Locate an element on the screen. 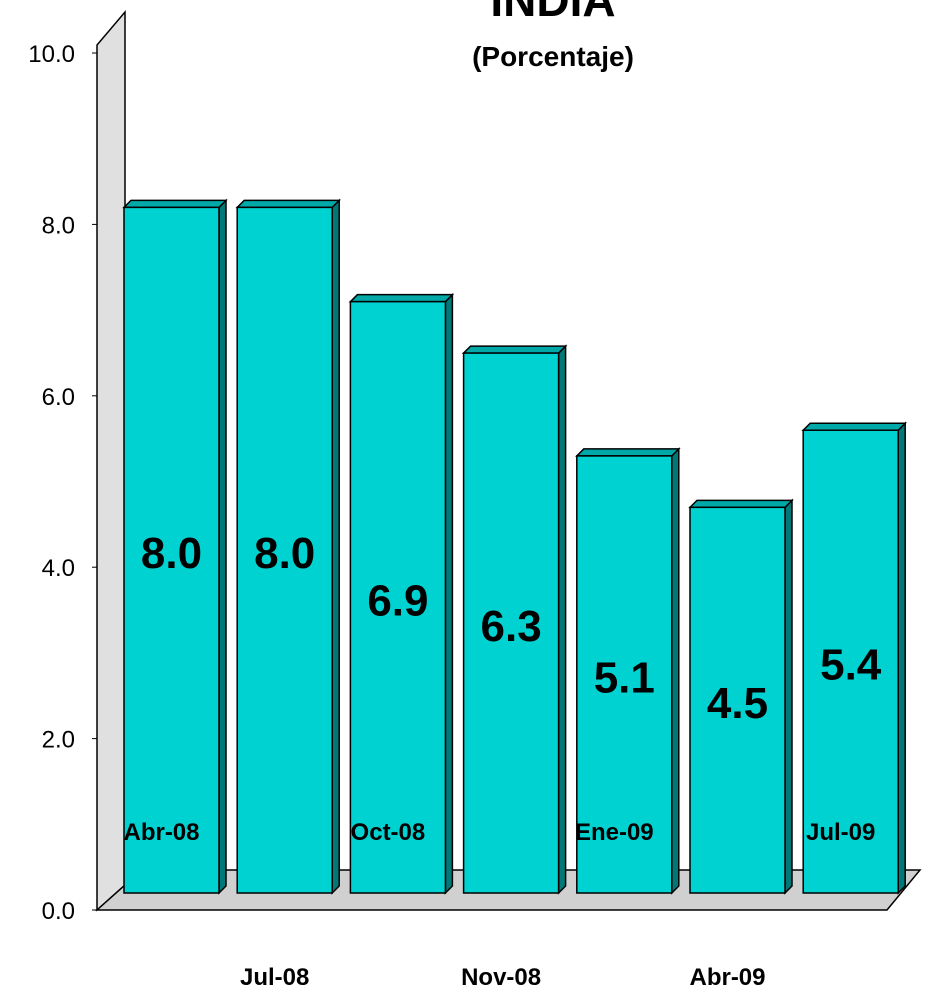 The image size is (937, 1003). x-tick-label: Abr-09 is located at coordinates (727, 977).